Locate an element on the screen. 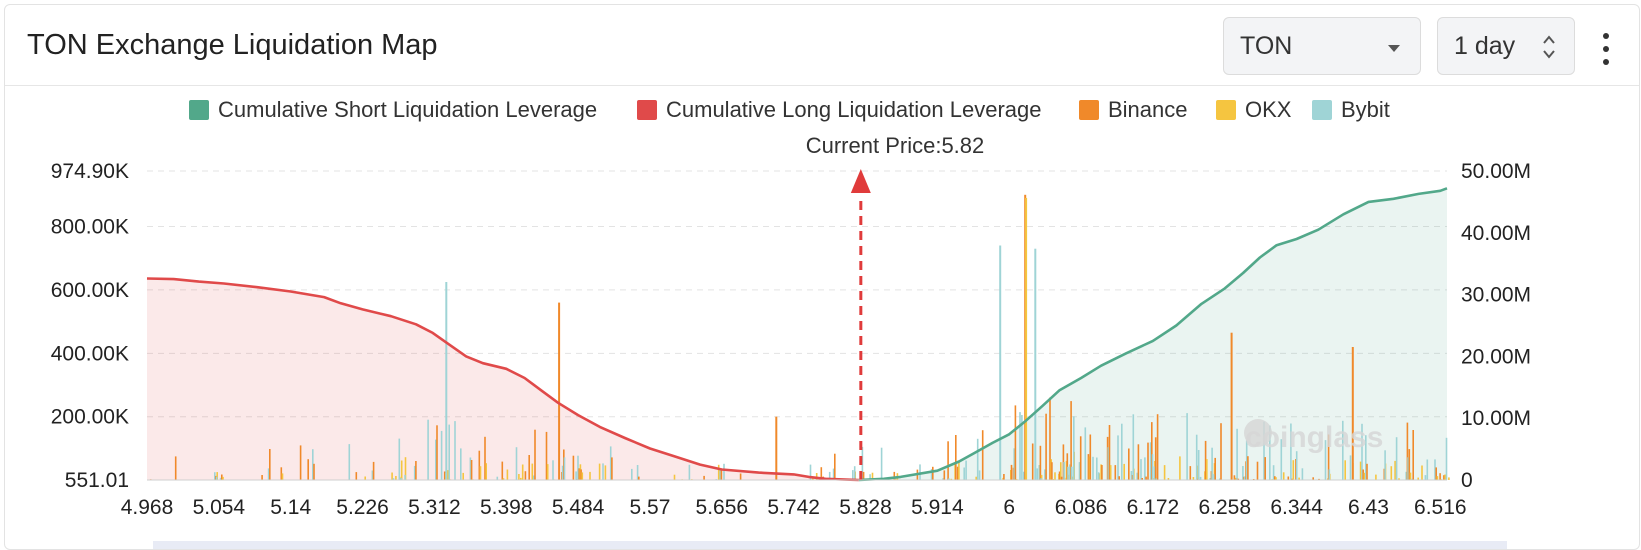 The image size is (1641, 550). card-header: TON Exchange Liquidation Map TON 1 day is located at coordinates (822, 45).